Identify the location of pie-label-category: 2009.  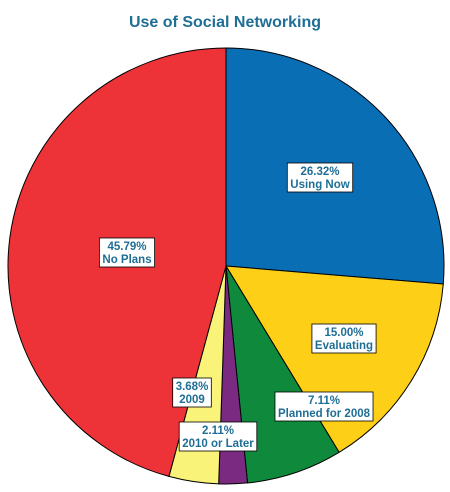
(192, 400).